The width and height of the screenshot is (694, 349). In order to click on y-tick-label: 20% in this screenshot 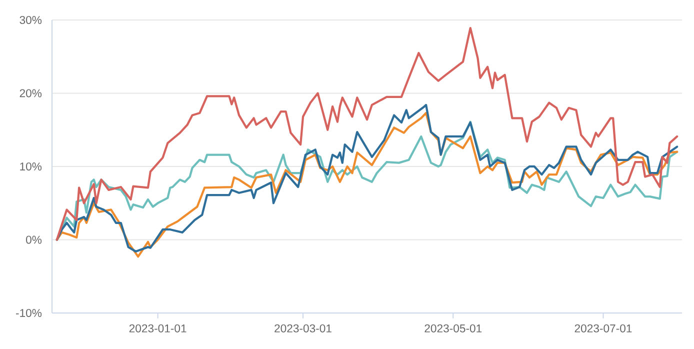, I will do `click(31, 93)`.